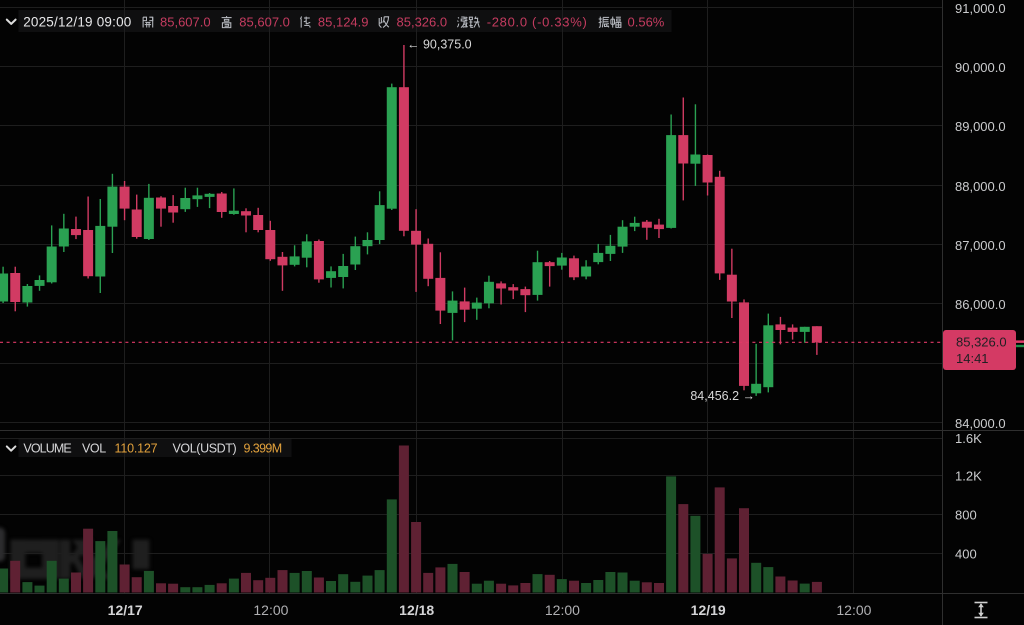  I want to click on svg-text: 12/18, so click(416, 610).